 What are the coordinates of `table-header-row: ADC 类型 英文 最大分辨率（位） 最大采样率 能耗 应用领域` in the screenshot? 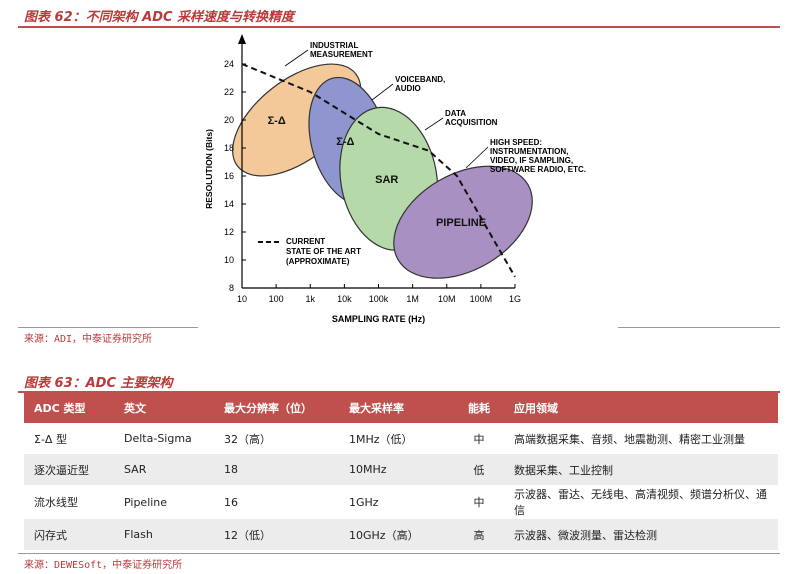 It's located at (401, 408).